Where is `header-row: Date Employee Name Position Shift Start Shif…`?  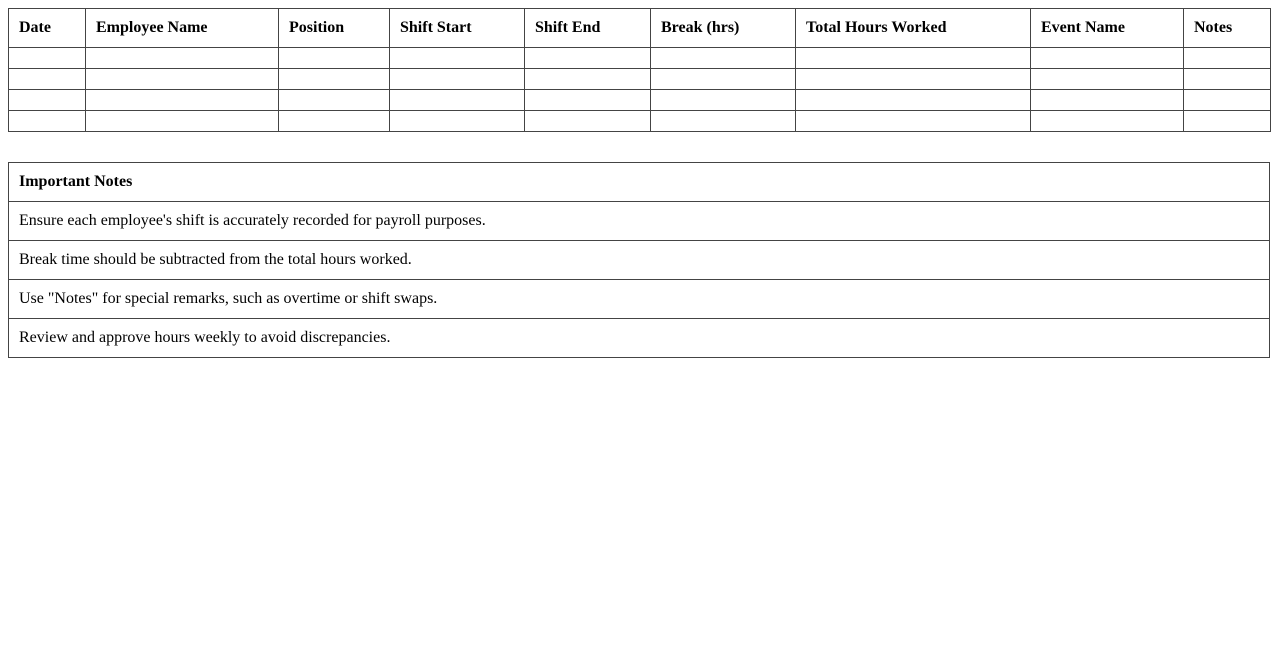 header-row: Date Employee Name Position Shift Start Shif… is located at coordinates (639, 28).